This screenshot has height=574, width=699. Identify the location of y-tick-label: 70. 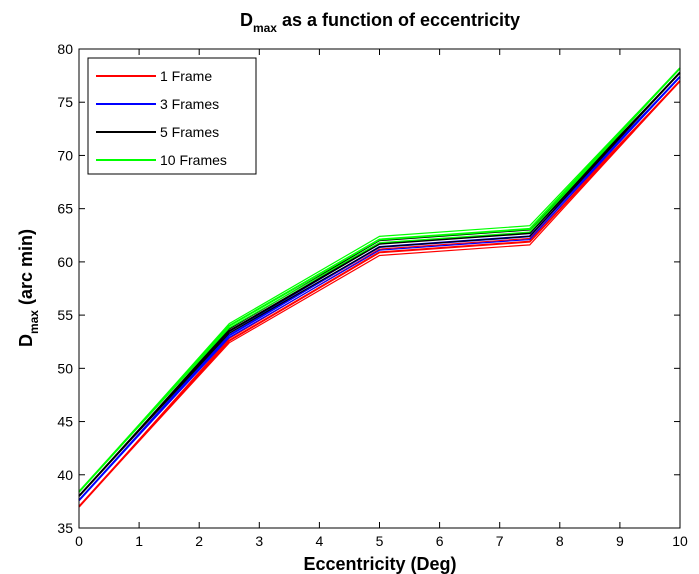
(65, 155).